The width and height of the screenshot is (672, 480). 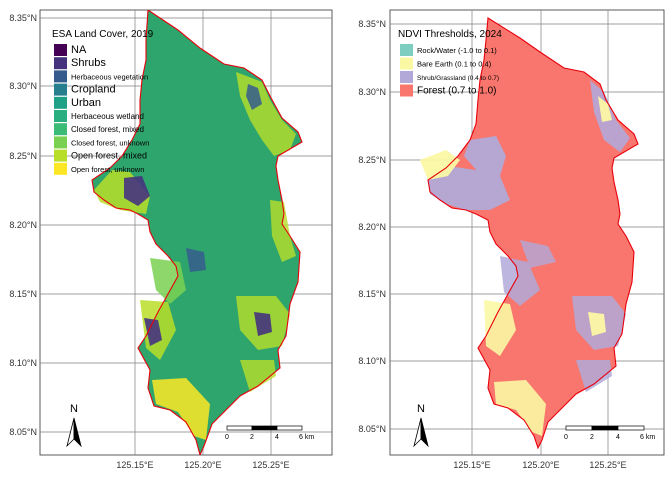 What do you see at coordinates (454, 64) in the screenshot?
I see `legend-key-label: Bare Earth (0.1 to 0.4)` at bounding box center [454, 64].